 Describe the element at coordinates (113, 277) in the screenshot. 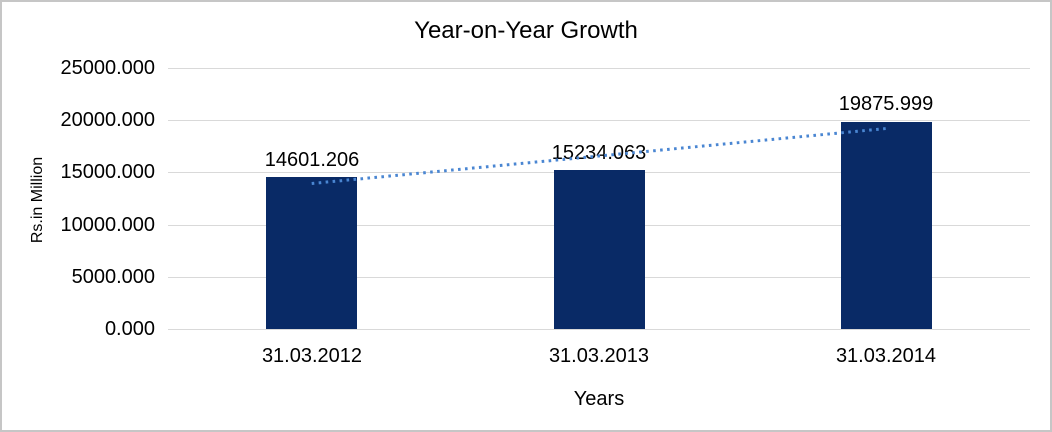

I see `y-tick-label: 5000.000` at that location.